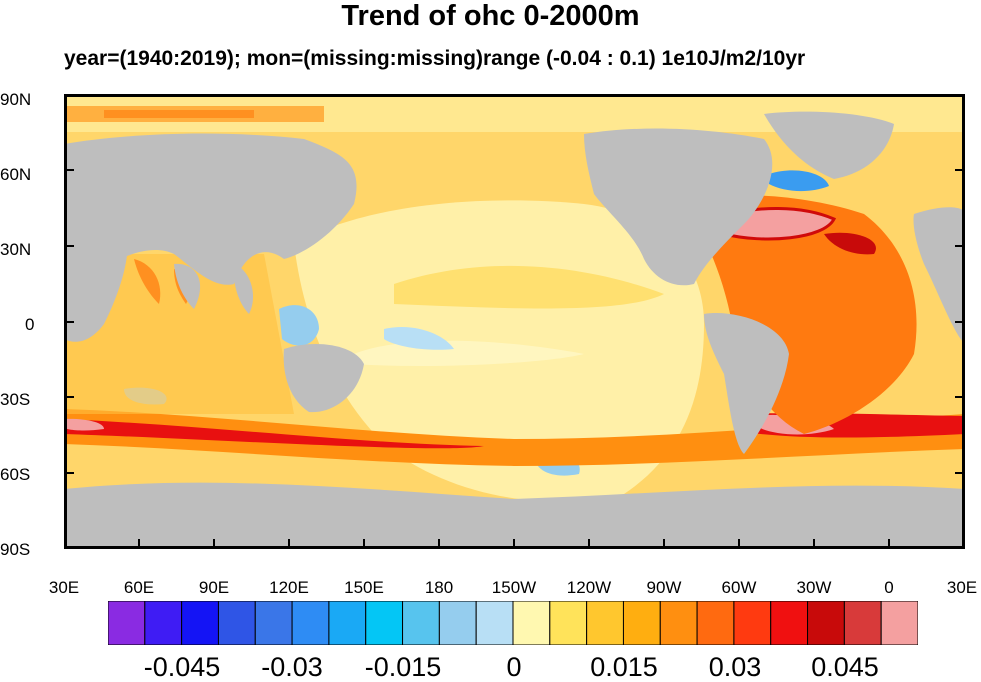  I want to click on map-title: Trend of ohc 0-2000m, so click(490, 16).